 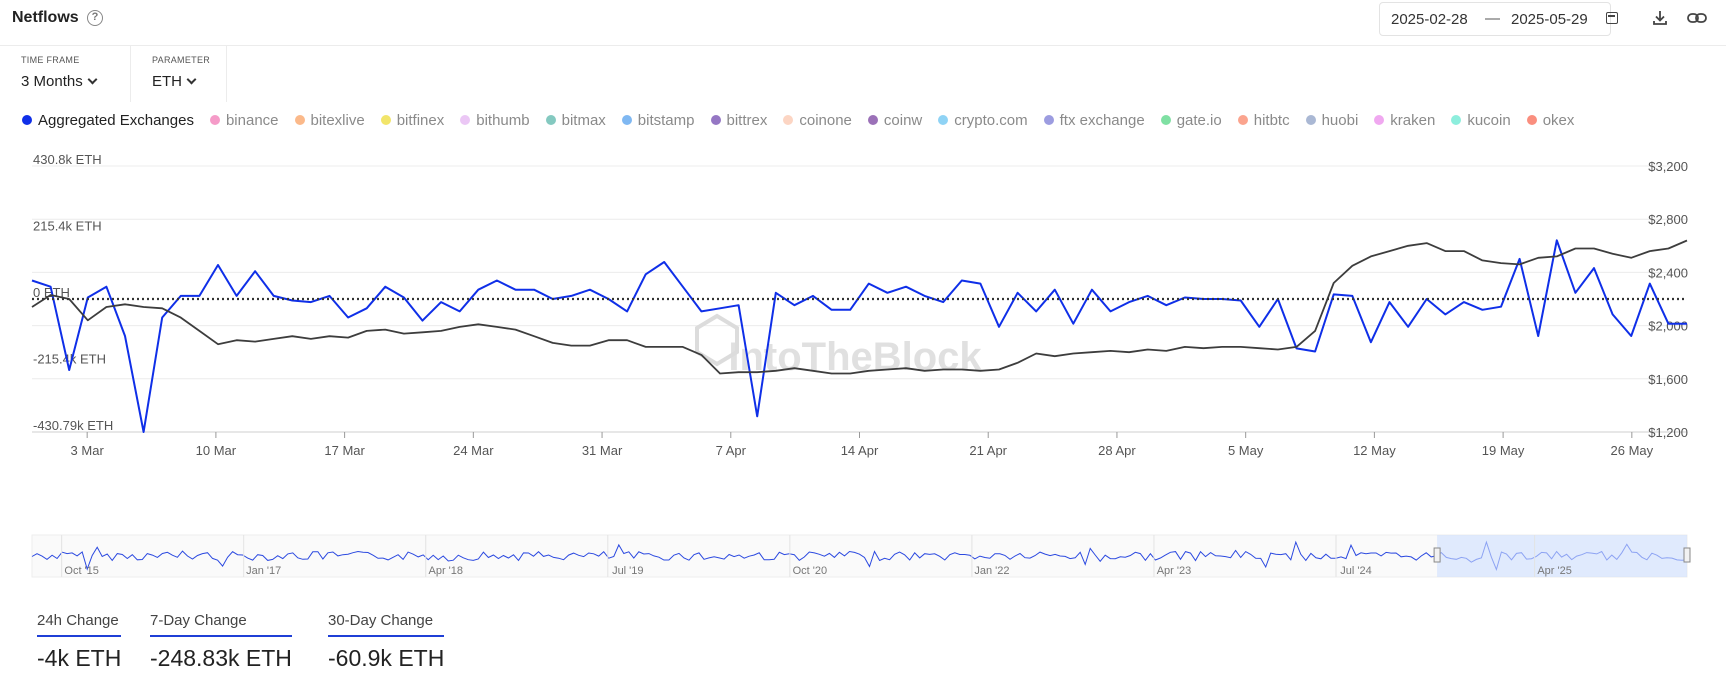 What do you see at coordinates (717, 340) in the screenshot?
I see `watermark-logo-icon` at bounding box center [717, 340].